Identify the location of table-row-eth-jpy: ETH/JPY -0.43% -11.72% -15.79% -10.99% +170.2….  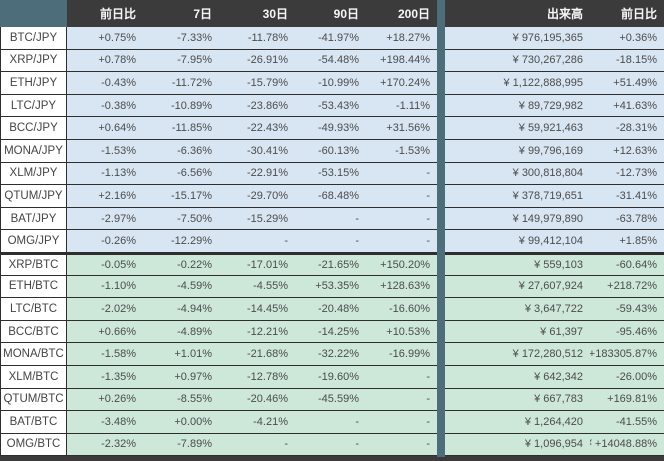
(332, 83).